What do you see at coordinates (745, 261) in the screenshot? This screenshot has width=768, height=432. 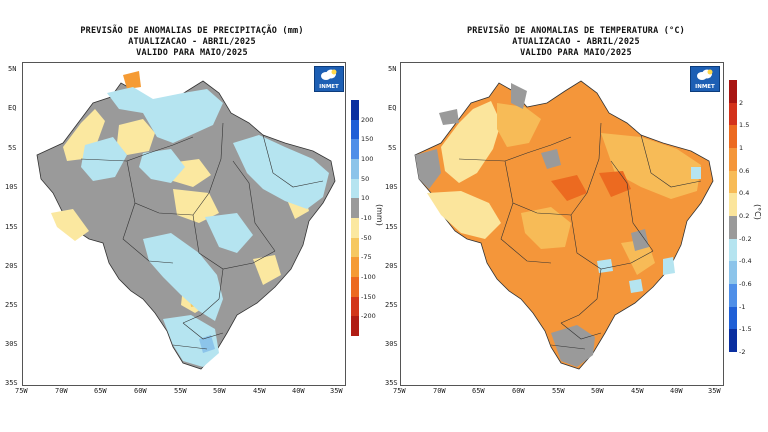 I see `colorbar-label: -0.4` at bounding box center [745, 261].